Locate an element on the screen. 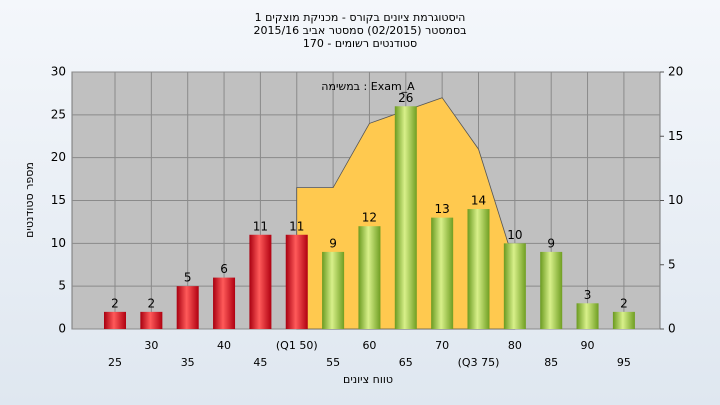 The image size is (720, 405). x-tick-label: 95 is located at coordinates (624, 362).